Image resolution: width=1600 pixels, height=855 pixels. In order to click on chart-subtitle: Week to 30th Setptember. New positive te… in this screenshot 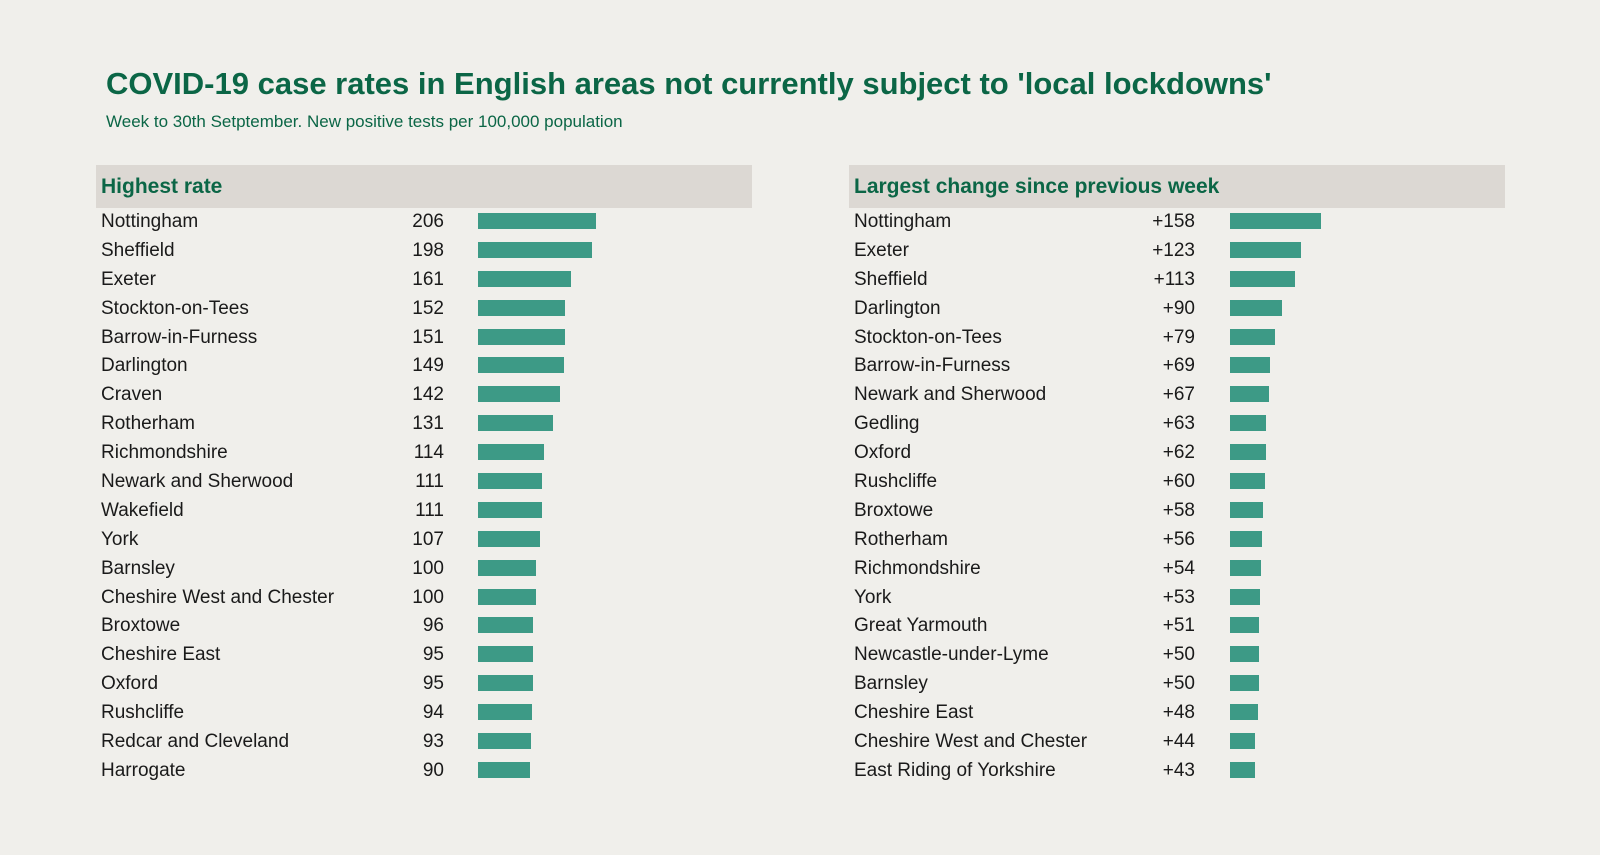, I will do `click(364, 121)`.